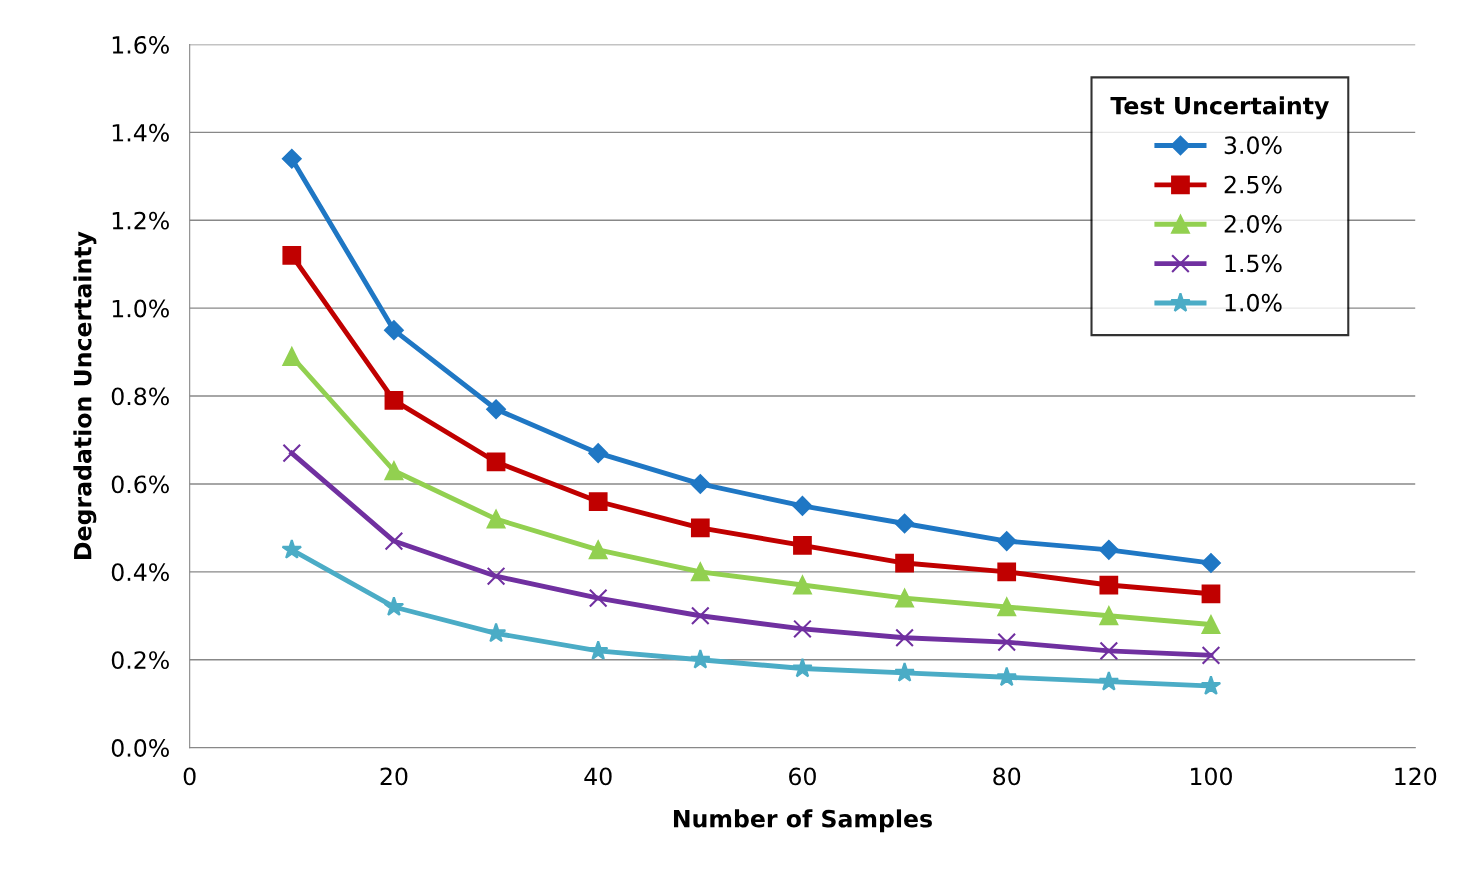  I want to click on legend-label: 1.0%, so click(1253, 302).